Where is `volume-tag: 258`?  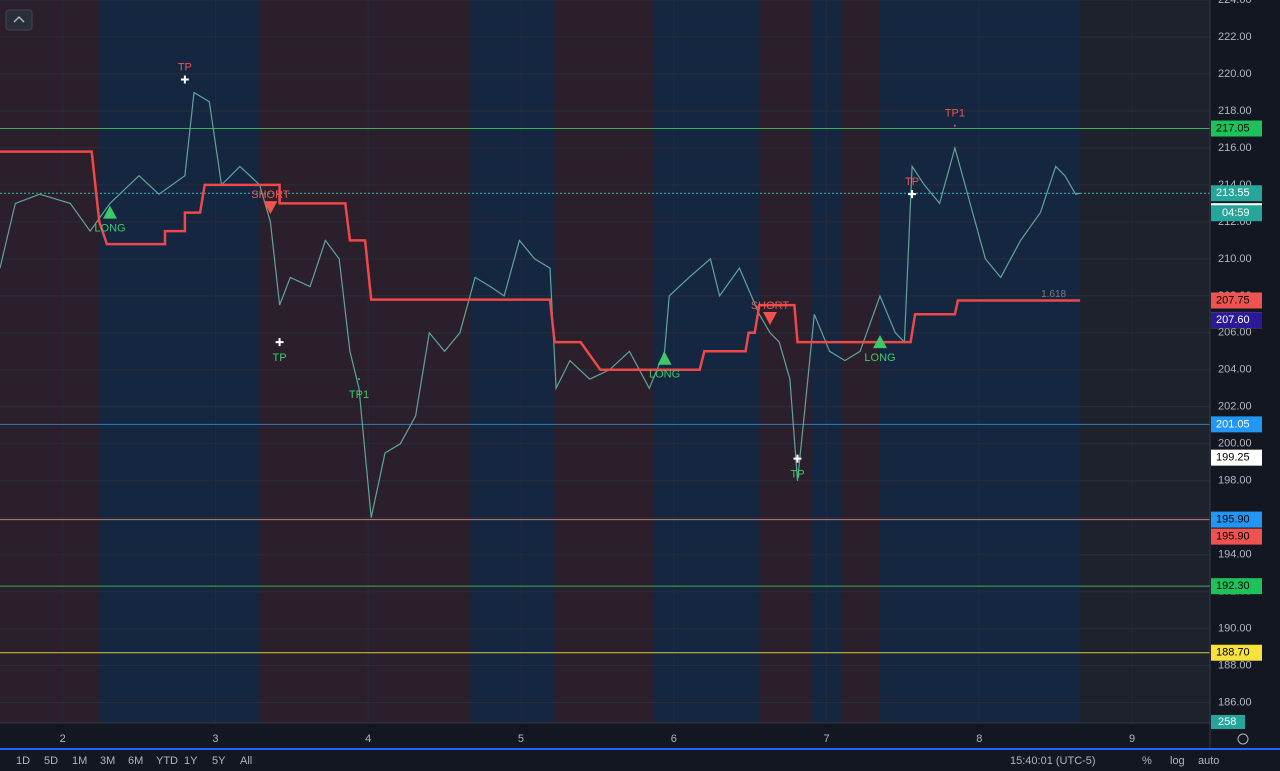 volume-tag: 258 is located at coordinates (1227, 722).